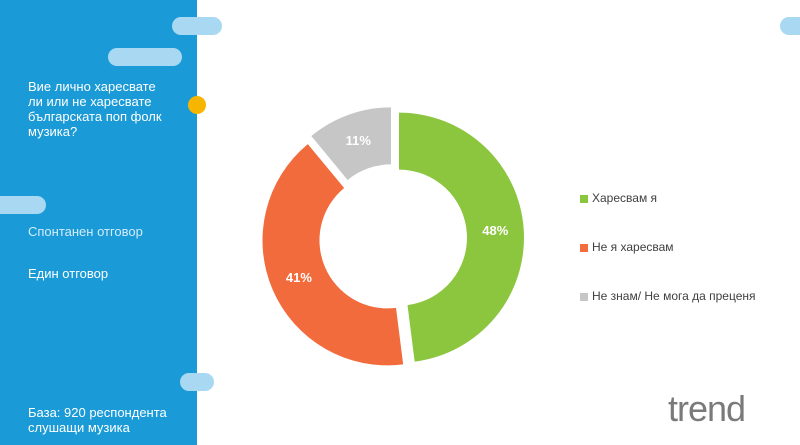 The height and width of the screenshot is (445, 800). What do you see at coordinates (624, 198) in the screenshot?
I see `legend-label: Харесвам я` at bounding box center [624, 198].